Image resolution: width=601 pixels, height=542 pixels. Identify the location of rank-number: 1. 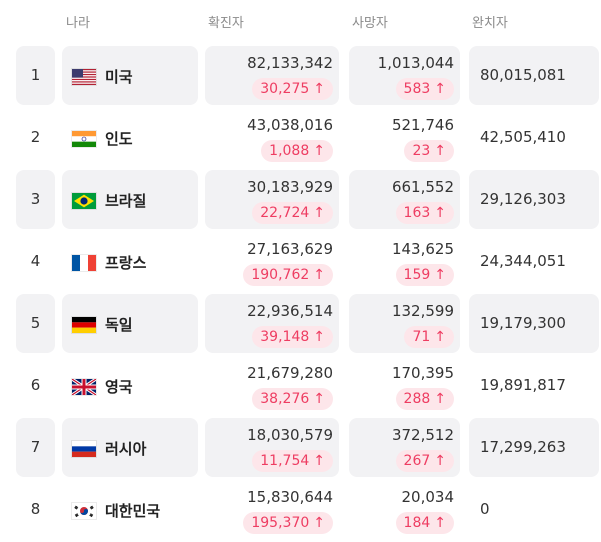
(35, 75).